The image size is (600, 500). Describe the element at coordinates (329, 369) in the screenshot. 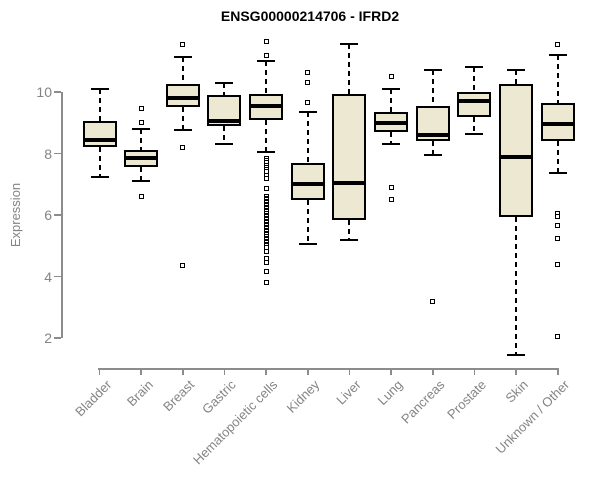

I see `x-axis-line` at that location.